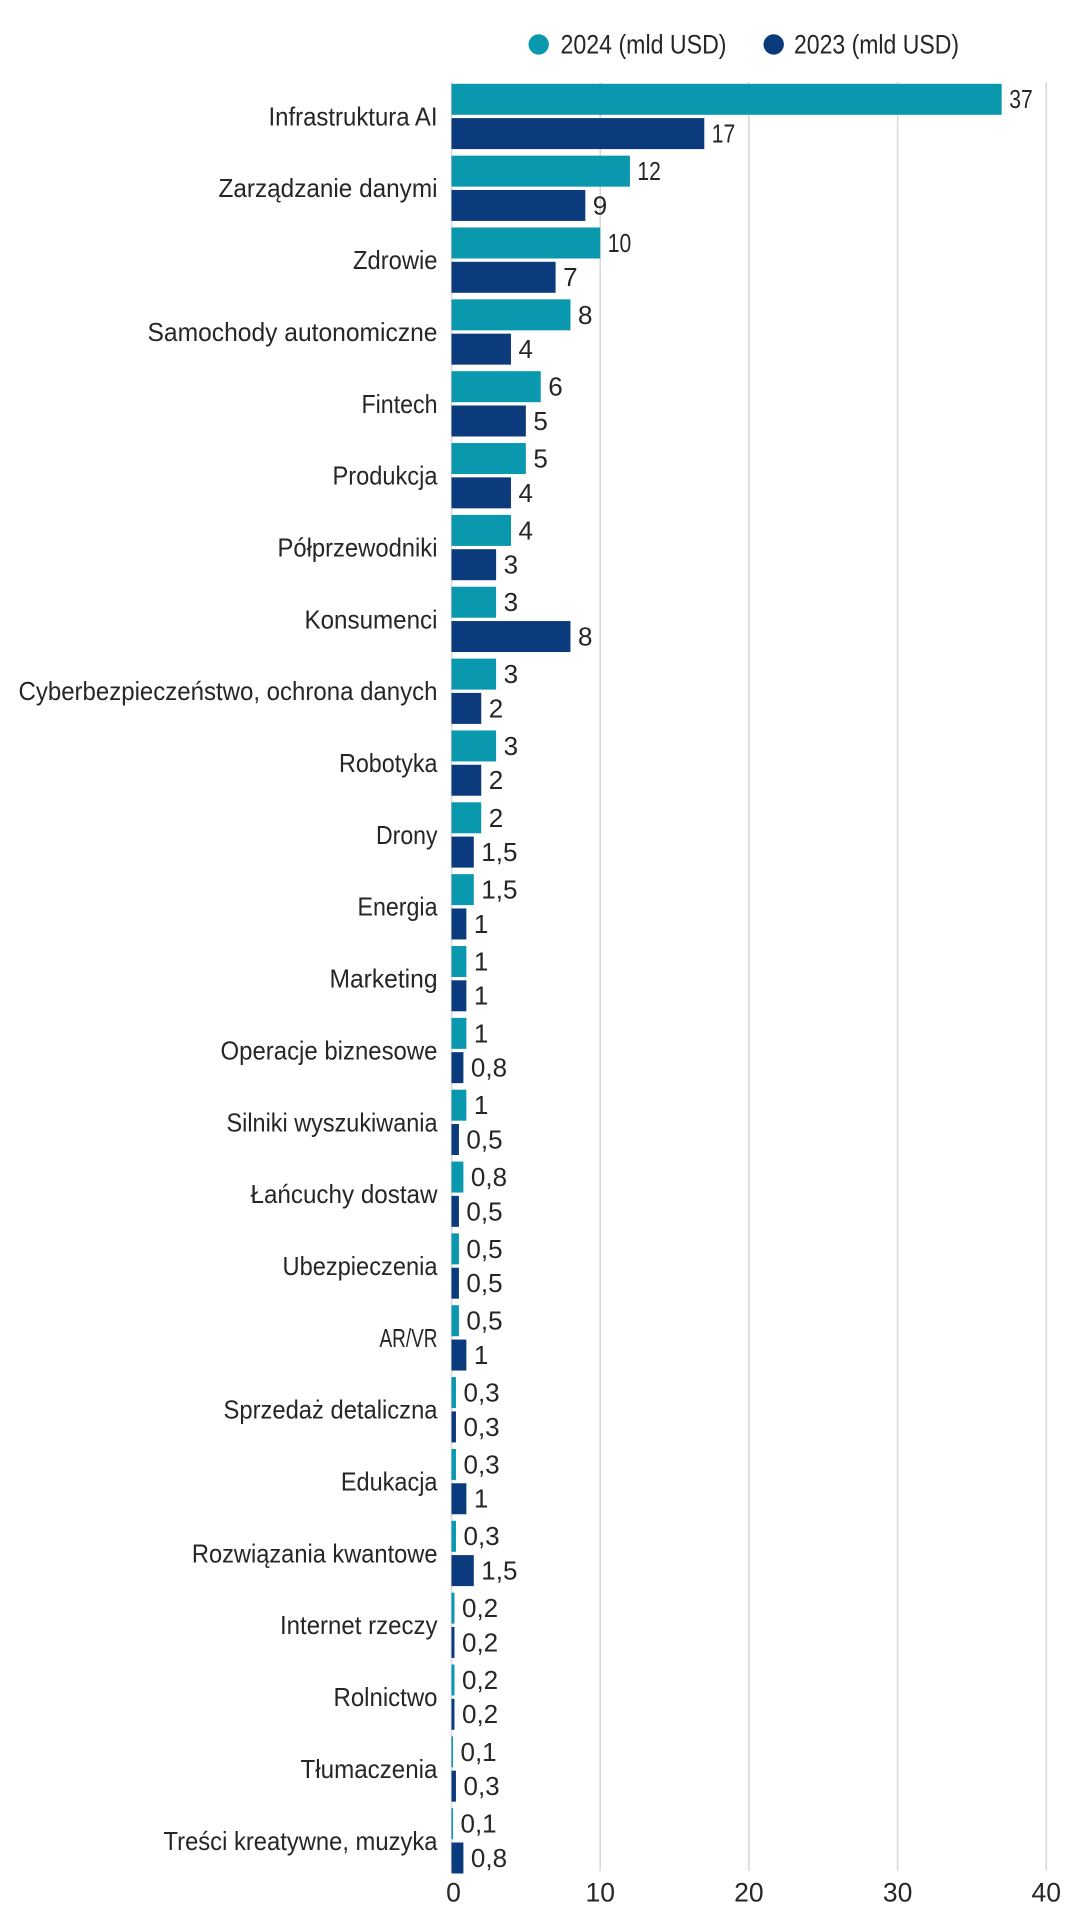 This screenshot has width=1080, height=1925. What do you see at coordinates (315, 1553) in the screenshot?
I see `svg-text: Rozwiązania kwantowe` at bounding box center [315, 1553].